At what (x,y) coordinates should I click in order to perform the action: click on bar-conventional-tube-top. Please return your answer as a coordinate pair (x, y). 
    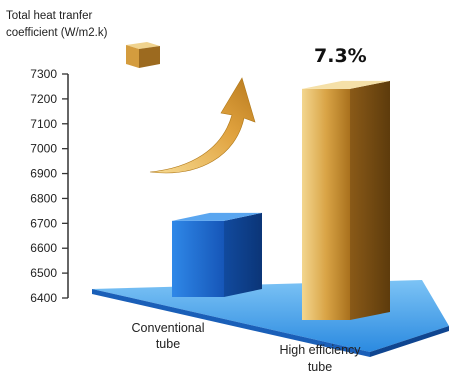
    Looking at the image, I should click on (217, 216).